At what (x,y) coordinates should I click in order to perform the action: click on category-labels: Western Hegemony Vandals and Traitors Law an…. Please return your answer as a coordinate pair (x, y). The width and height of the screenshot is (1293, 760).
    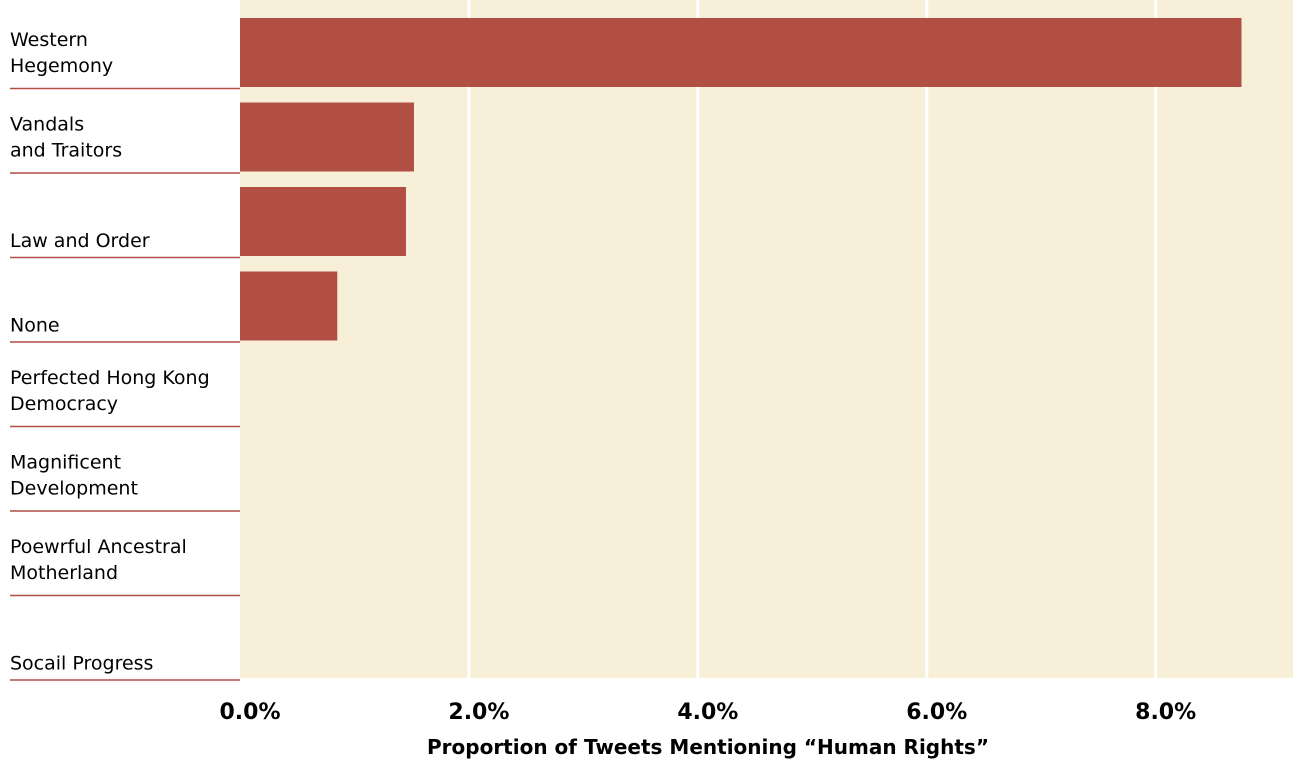
    Looking at the image, I should click on (110, 352).